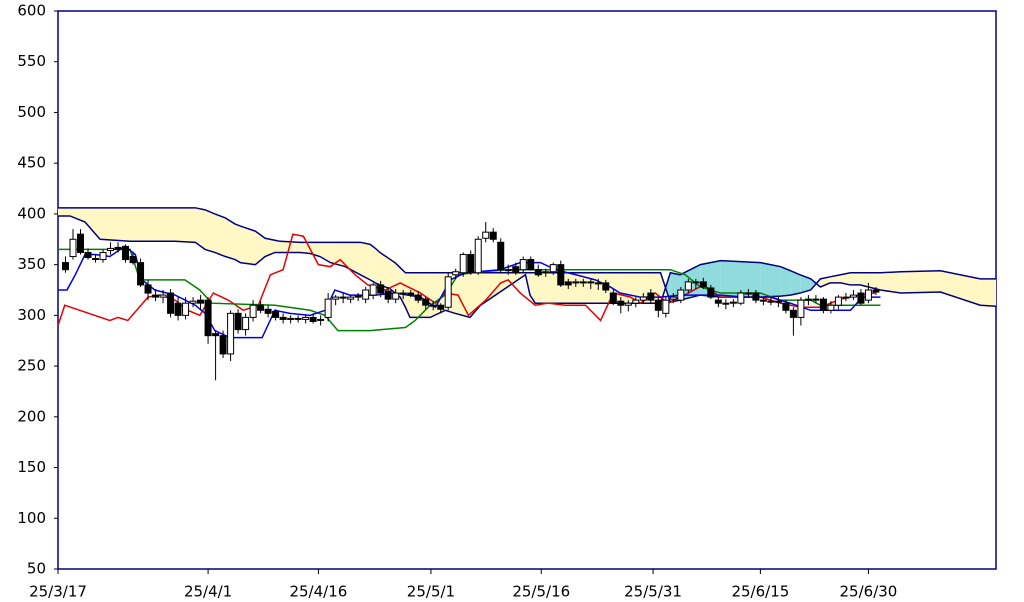  I want to click on y-tick-label: 50, so click(36, 569).